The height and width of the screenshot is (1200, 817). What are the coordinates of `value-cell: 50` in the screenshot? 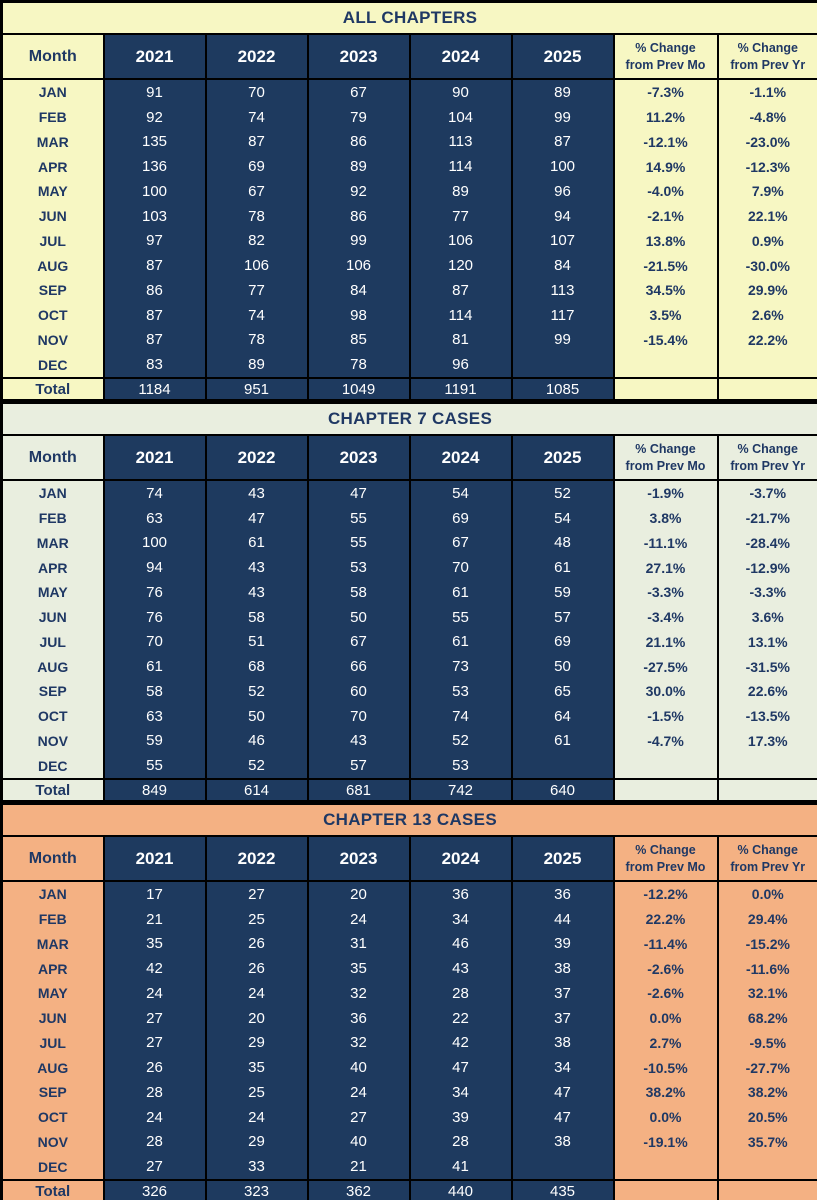 It's located at (256, 716).